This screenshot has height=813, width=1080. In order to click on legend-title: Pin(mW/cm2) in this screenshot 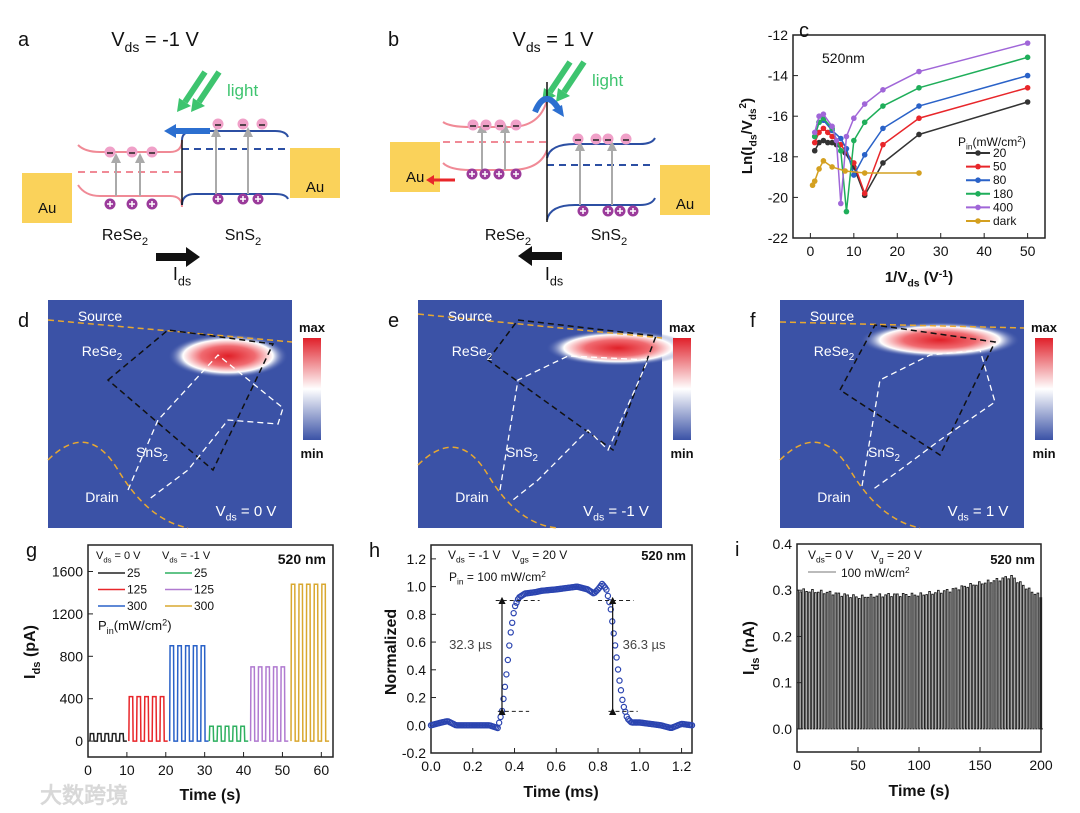, I will do `click(135, 626)`.